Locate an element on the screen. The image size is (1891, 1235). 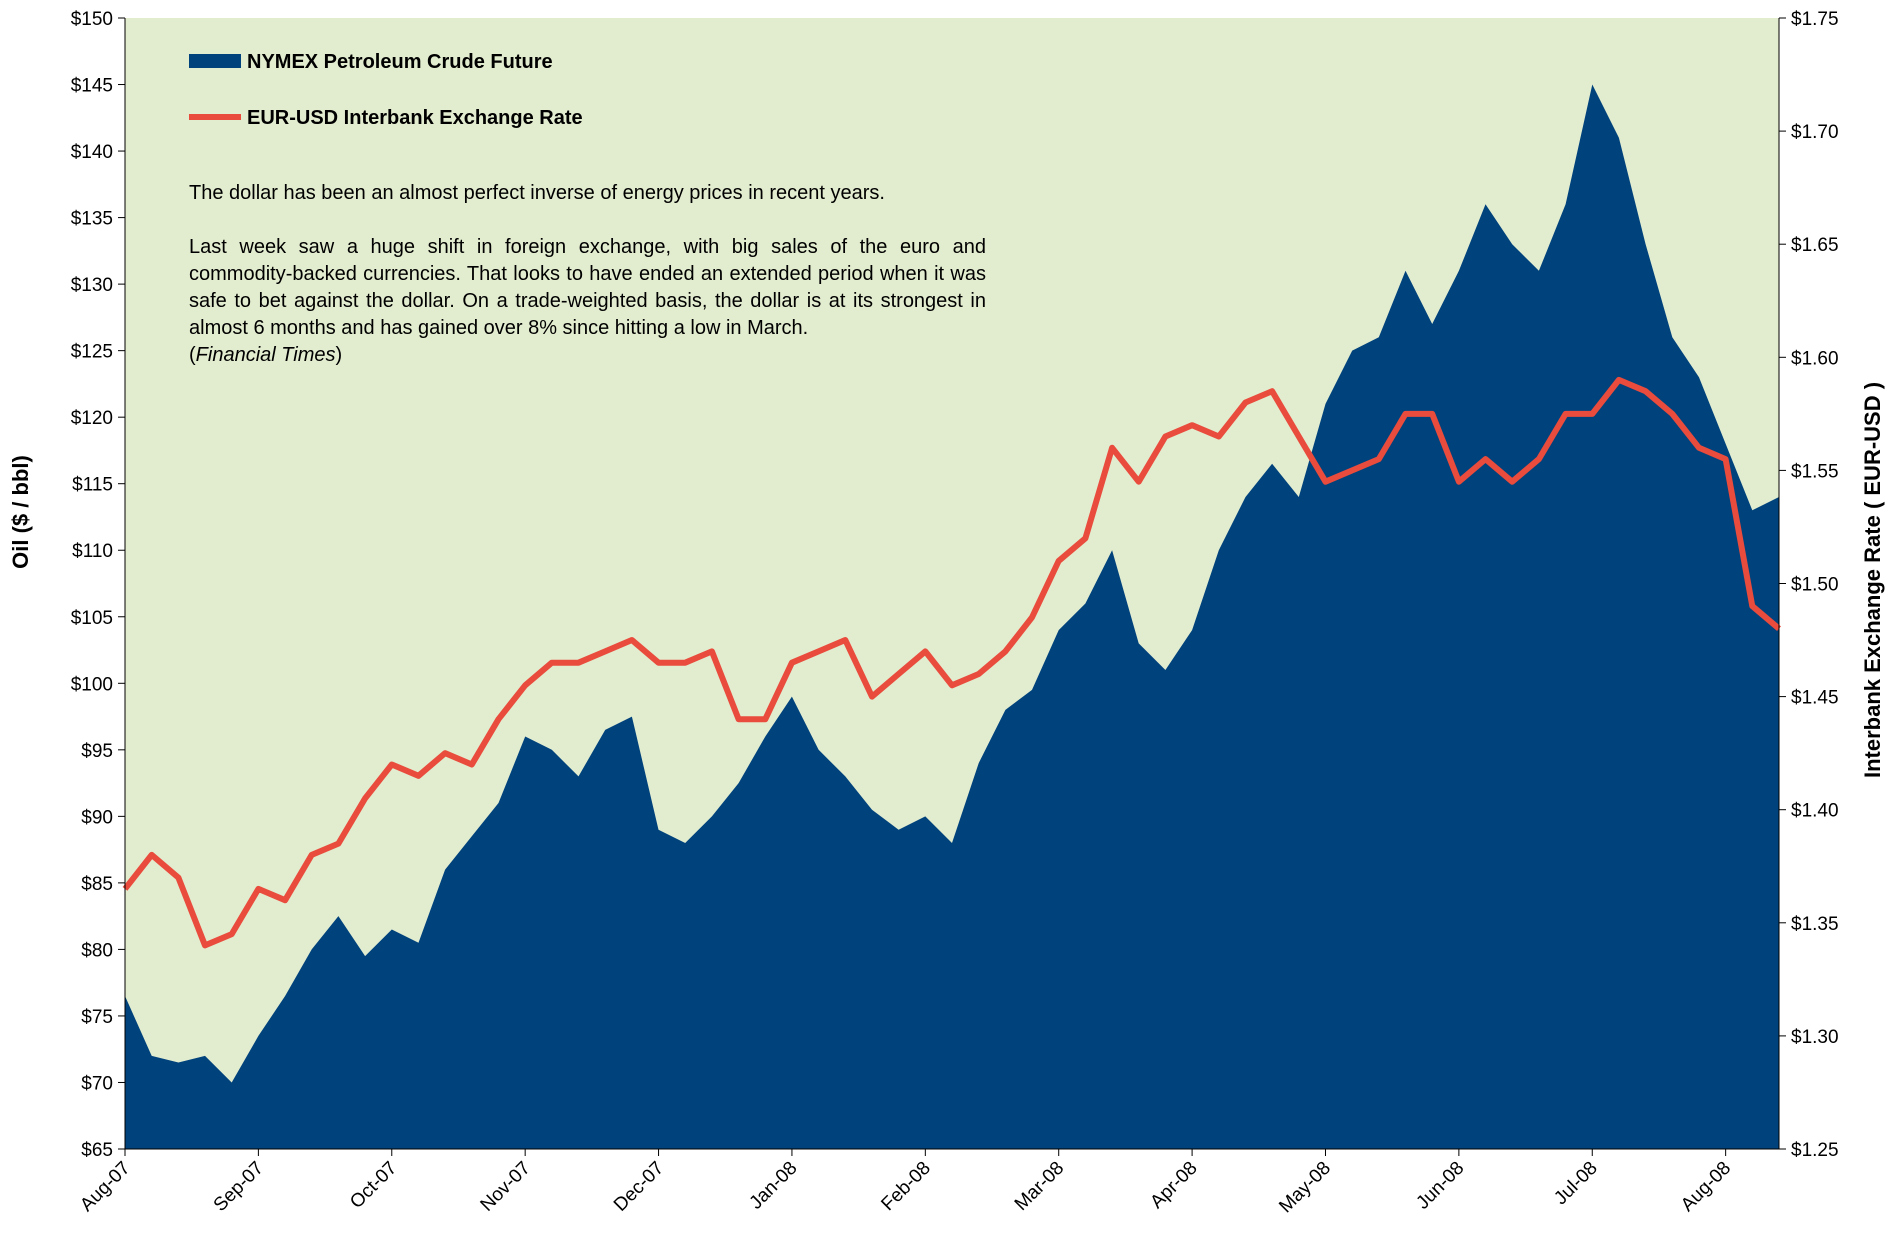
y2-tick-label: $1.30 is located at coordinates (1815, 1037).